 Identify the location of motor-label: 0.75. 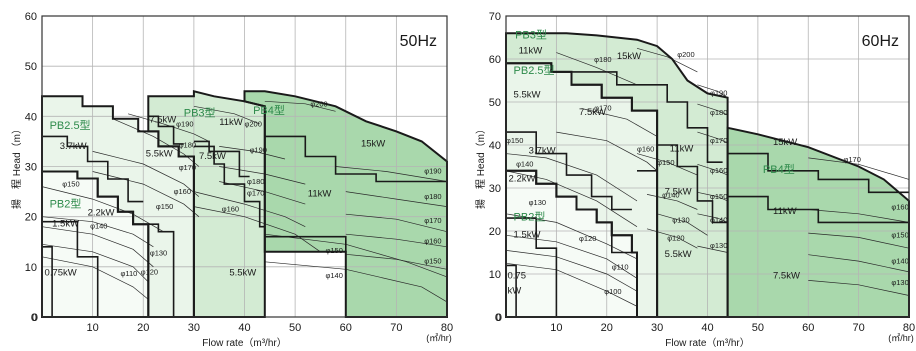
(517, 275).